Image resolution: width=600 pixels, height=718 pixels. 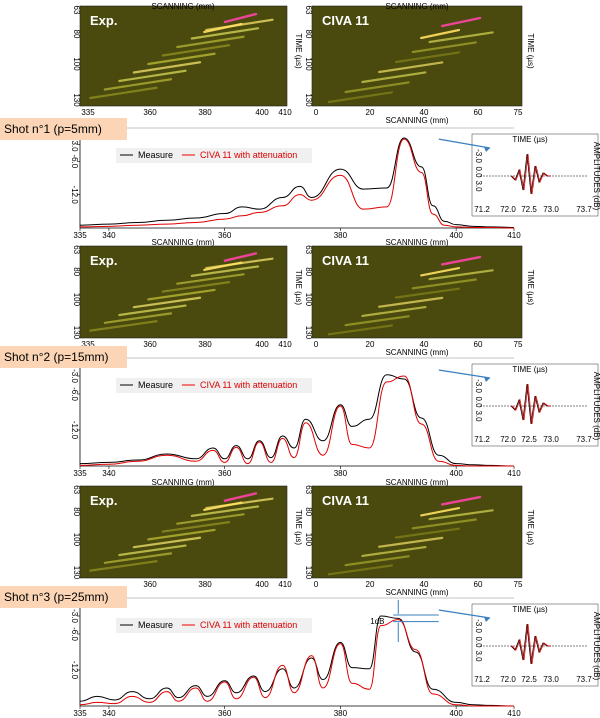 What do you see at coordinates (596, 176) in the screenshot?
I see `inset-ylabel: AMPLITUDES (dB)` at bounding box center [596, 176].